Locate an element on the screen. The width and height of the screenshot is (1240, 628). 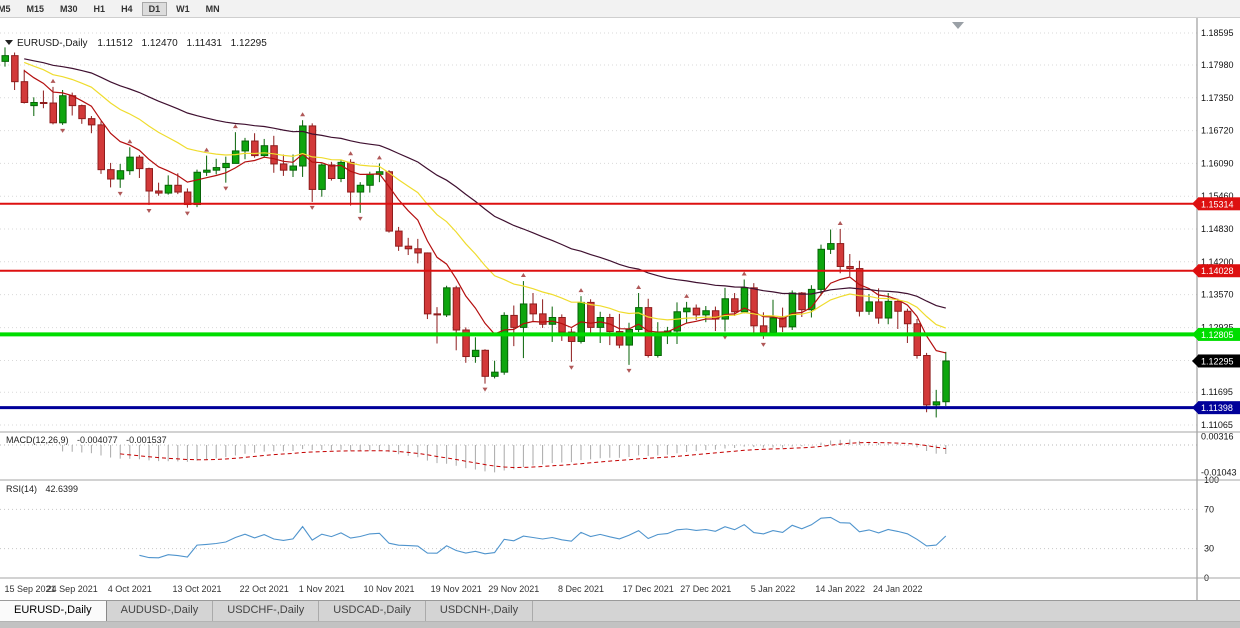
svg-text: 22 Oct 2021 is located at coordinates (264, 589).